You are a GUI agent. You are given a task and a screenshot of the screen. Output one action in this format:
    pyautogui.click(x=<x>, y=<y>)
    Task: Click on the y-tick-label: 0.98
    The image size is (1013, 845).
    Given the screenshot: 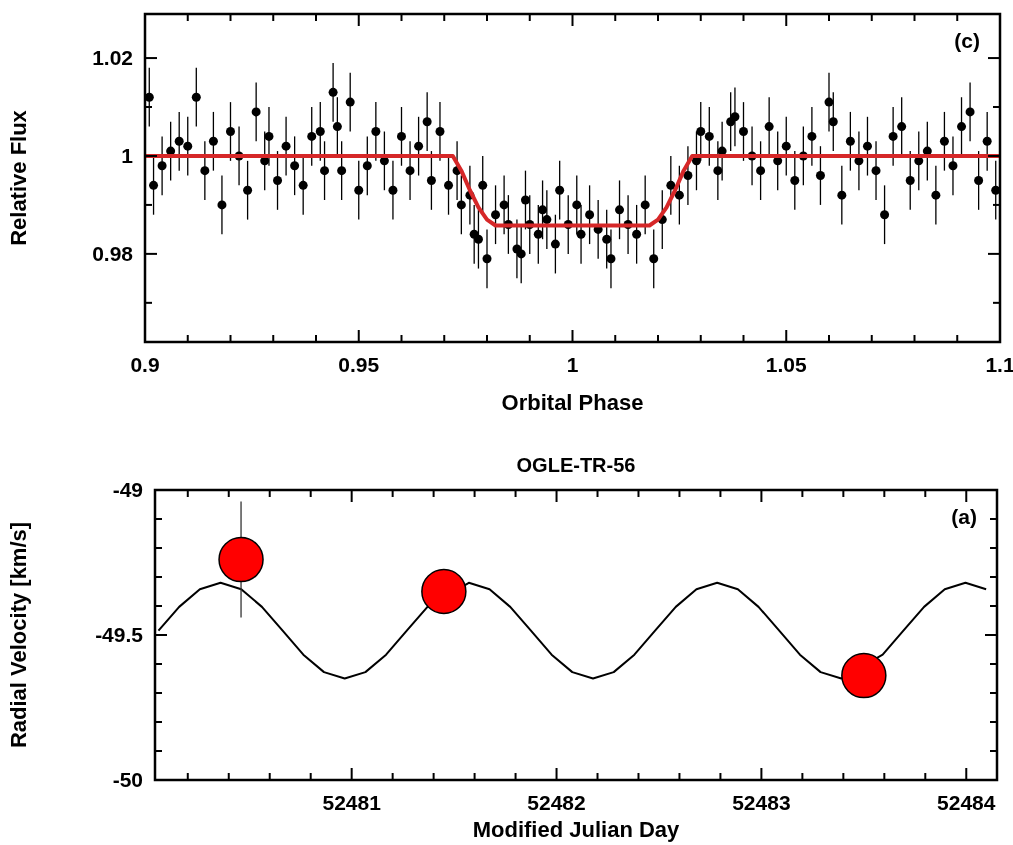 What is the action you would take?
    pyautogui.click(x=113, y=253)
    